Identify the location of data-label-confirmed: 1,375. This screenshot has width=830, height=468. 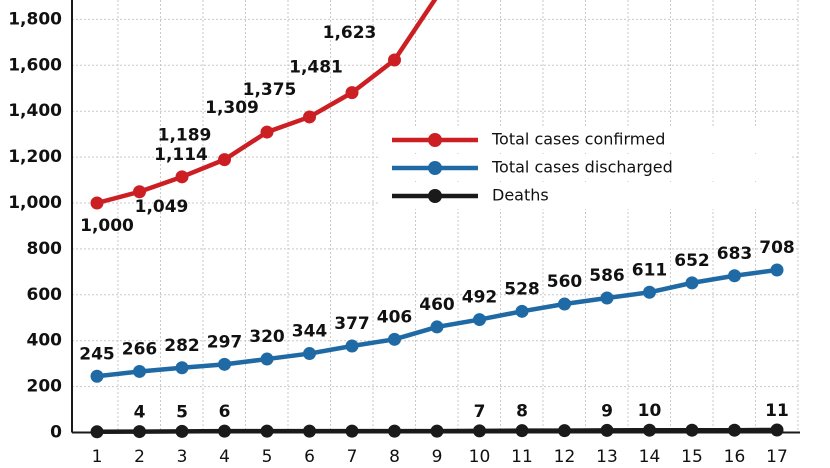
(270, 90).